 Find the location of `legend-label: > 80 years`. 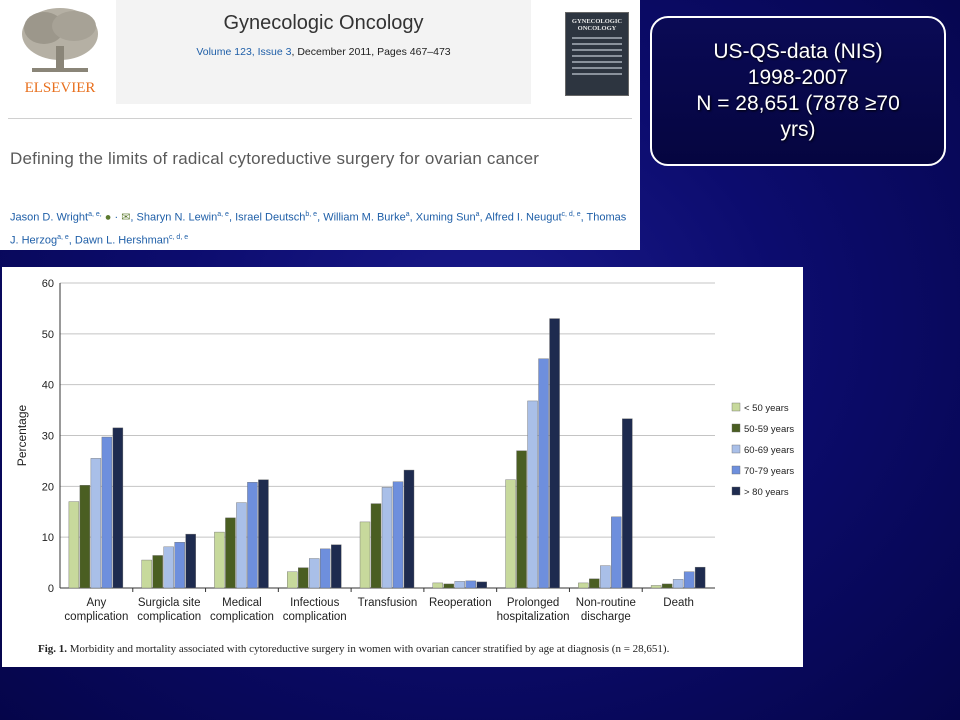

legend-label: > 80 years is located at coordinates (766, 492).